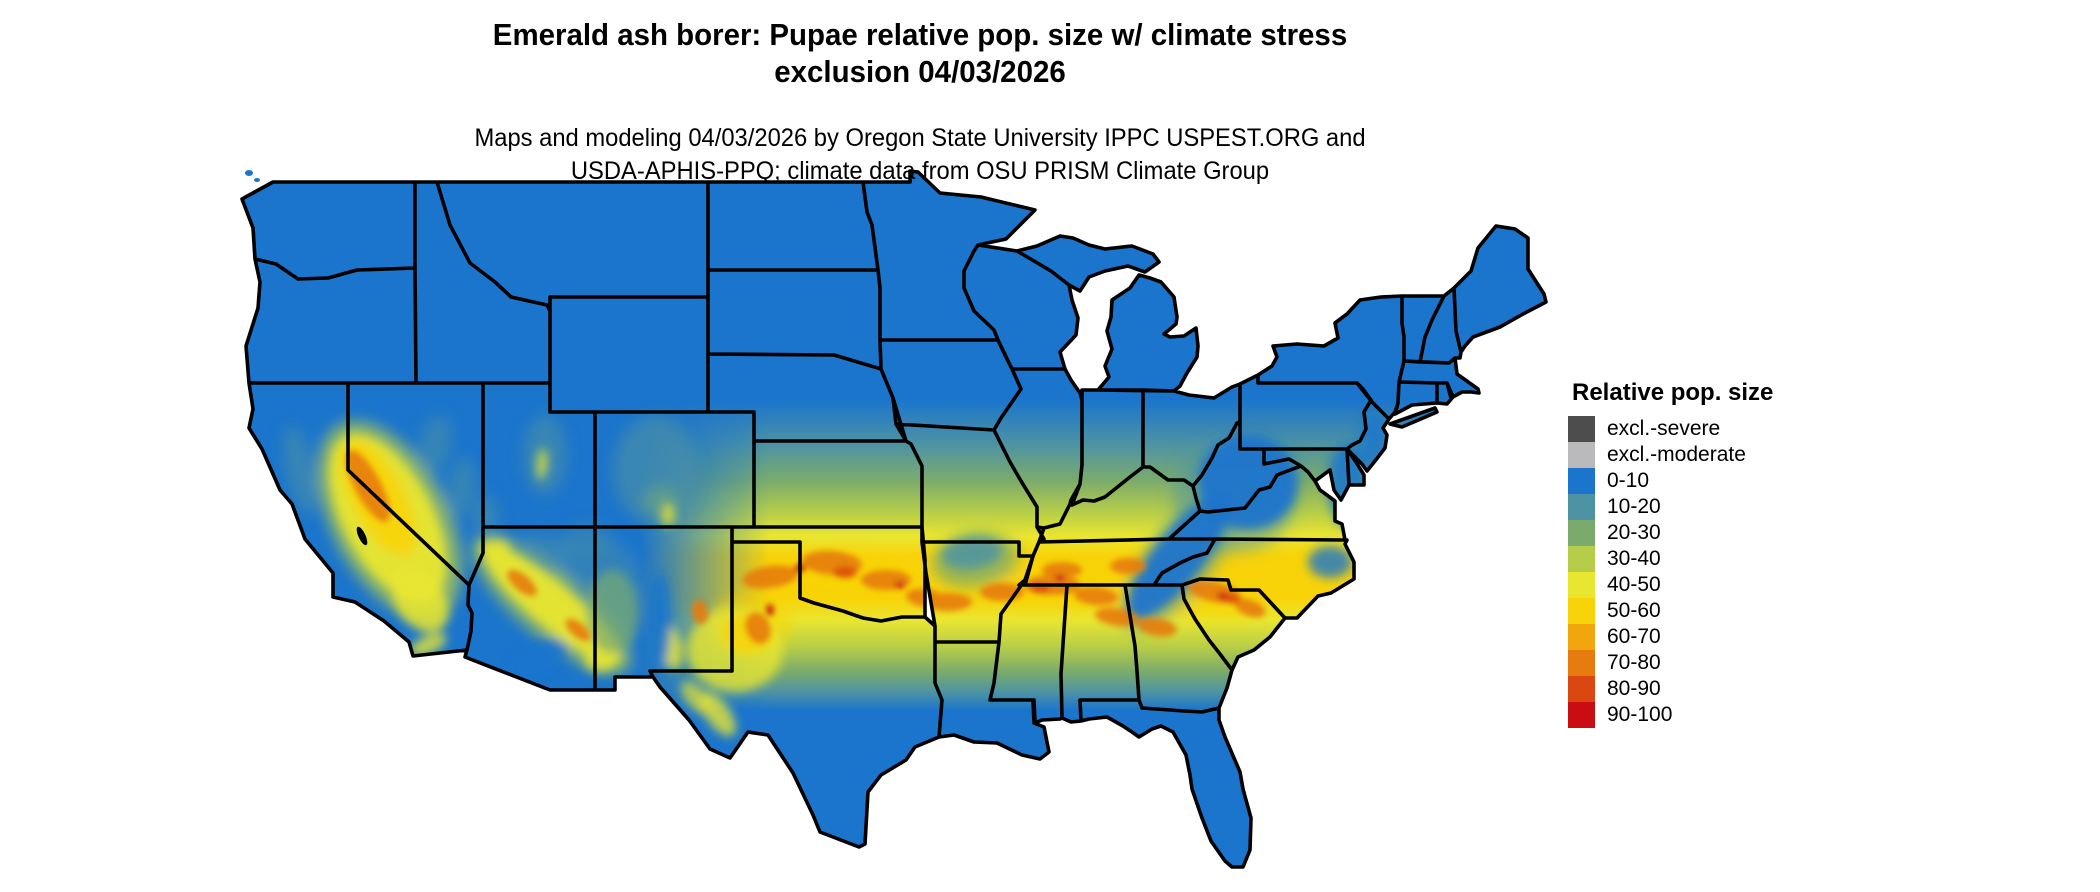 The image size is (2100, 892). Describe the element at coordinates (1670, 481) in the screenshot. I see `legend-row: 0-10` at that location.